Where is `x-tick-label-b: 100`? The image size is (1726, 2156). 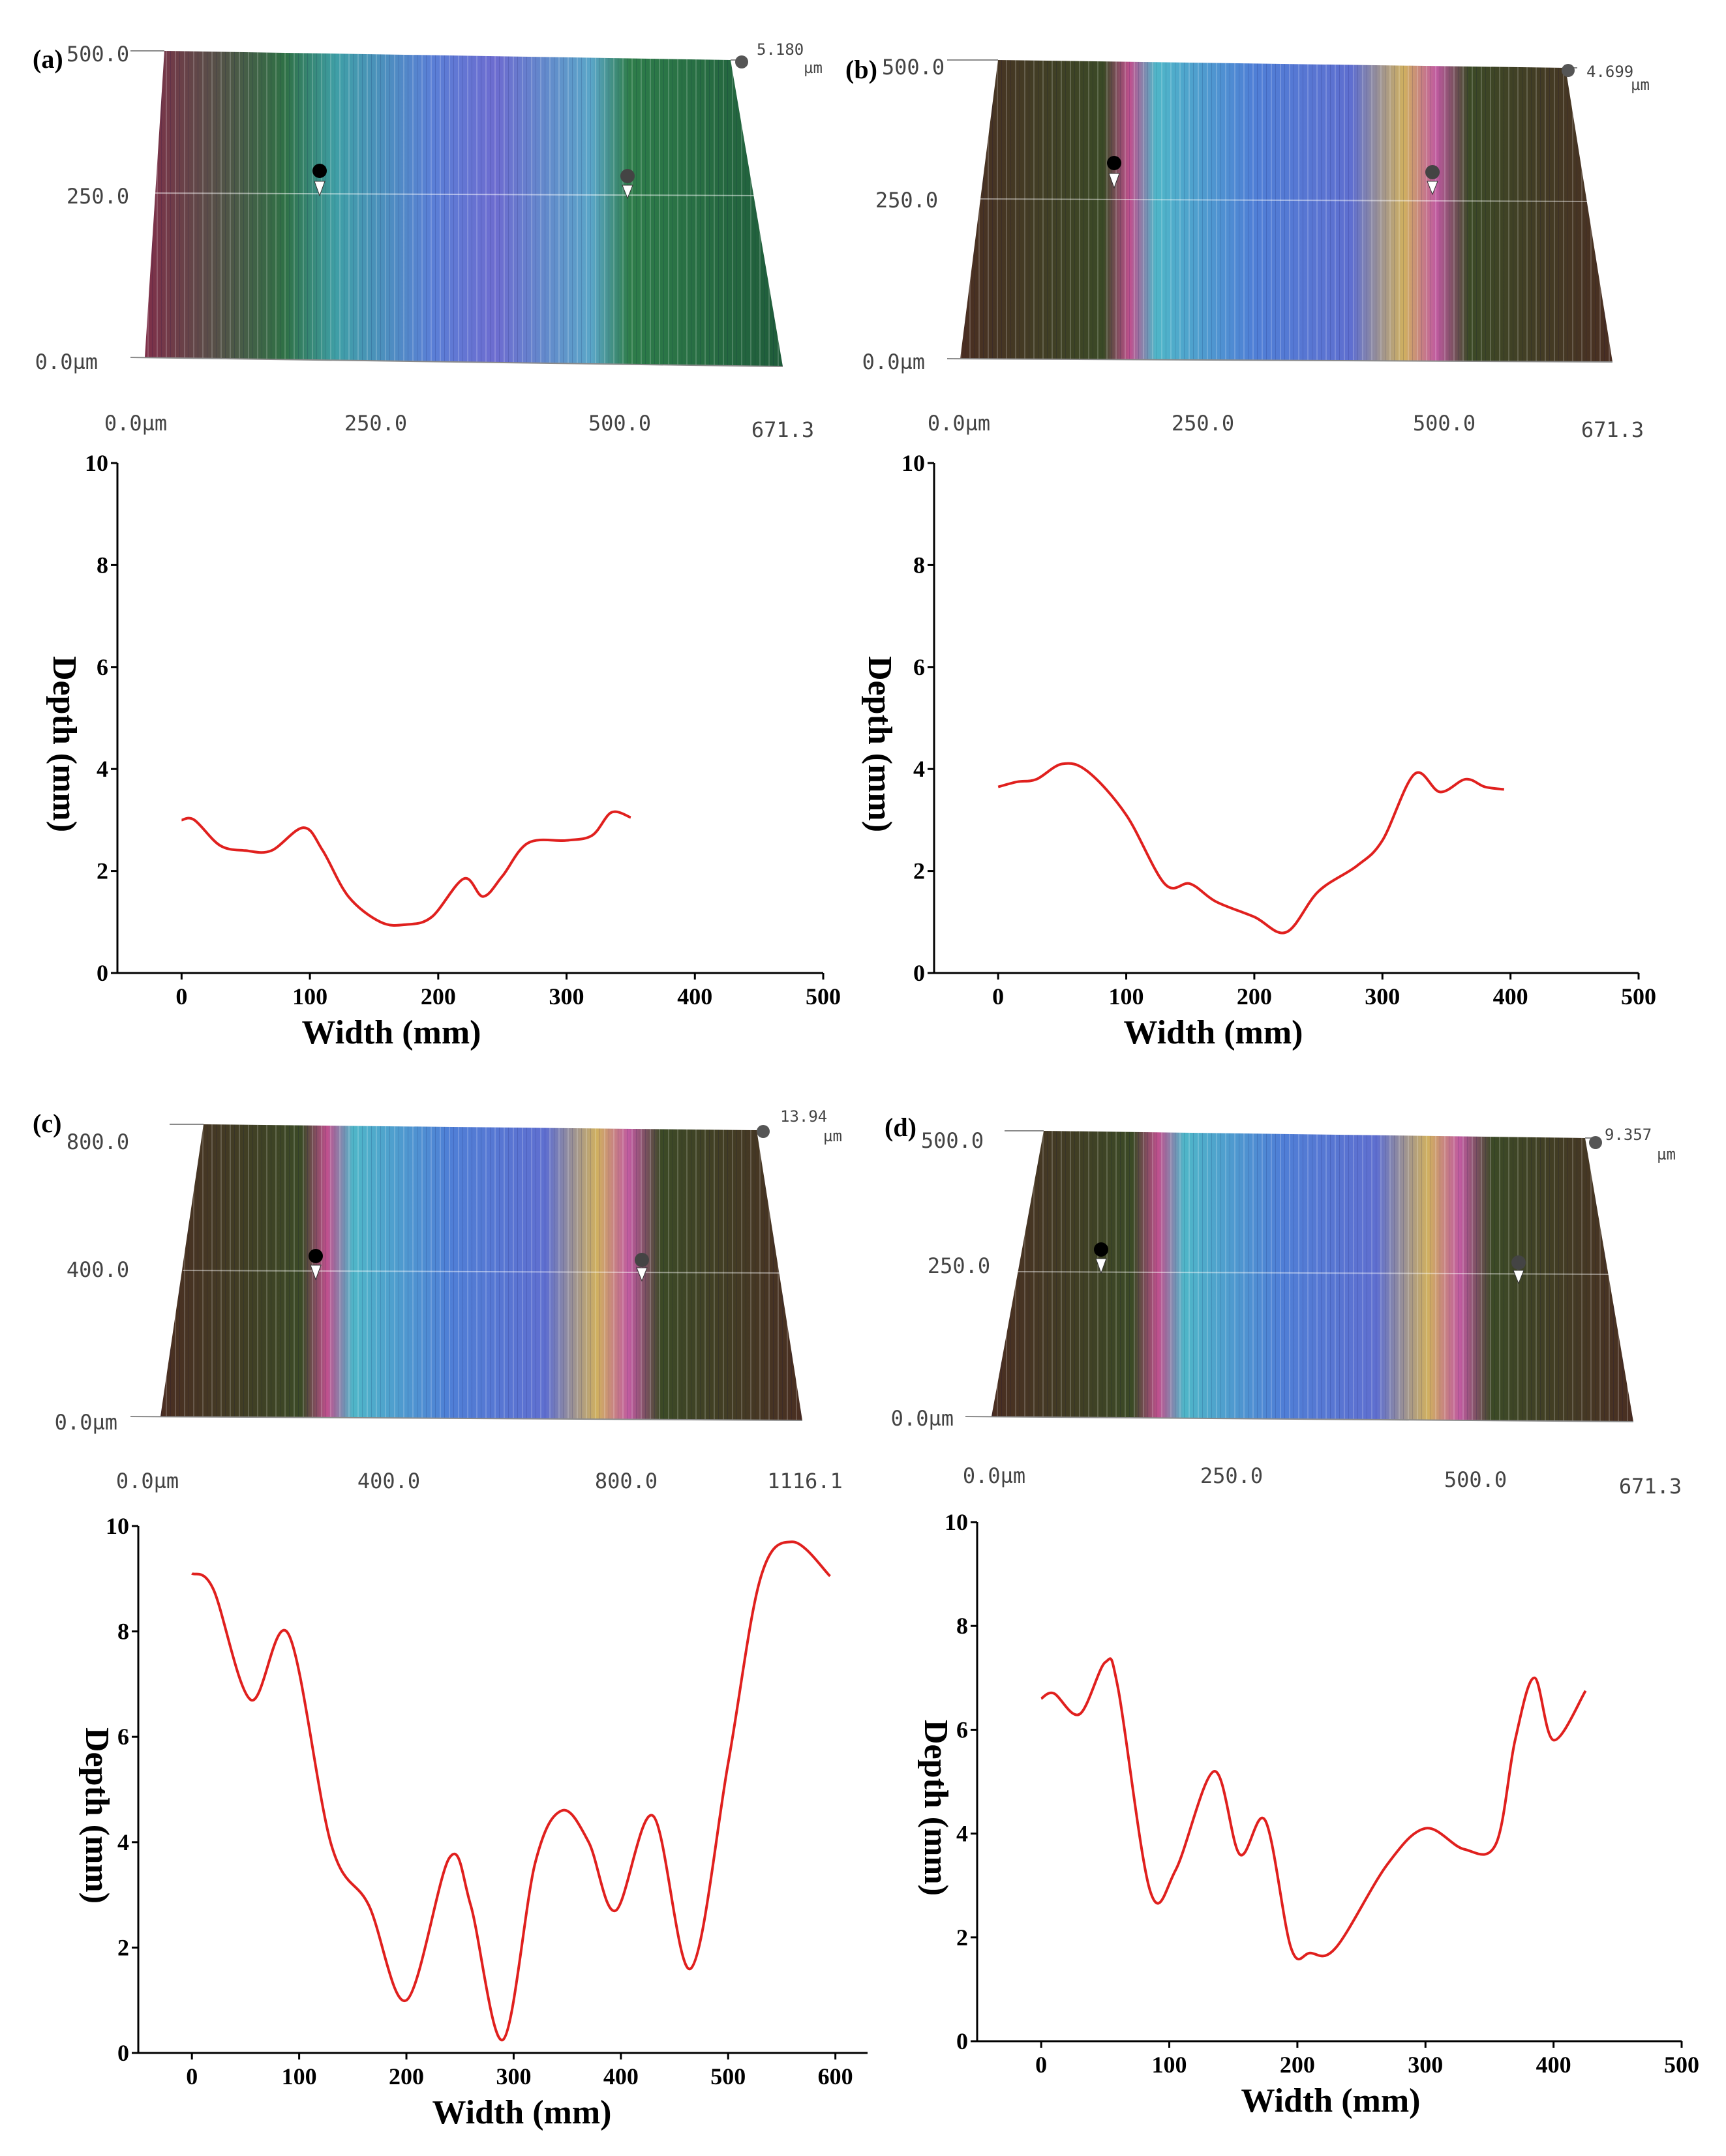 x-tick-label-b: 100 is located at coordinates (1126, 996).